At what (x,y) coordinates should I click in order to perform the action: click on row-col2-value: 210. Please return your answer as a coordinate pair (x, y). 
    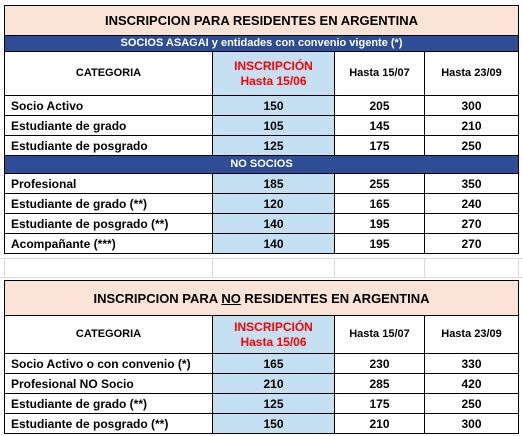
    Looking at the image, I should click on (379, 423).